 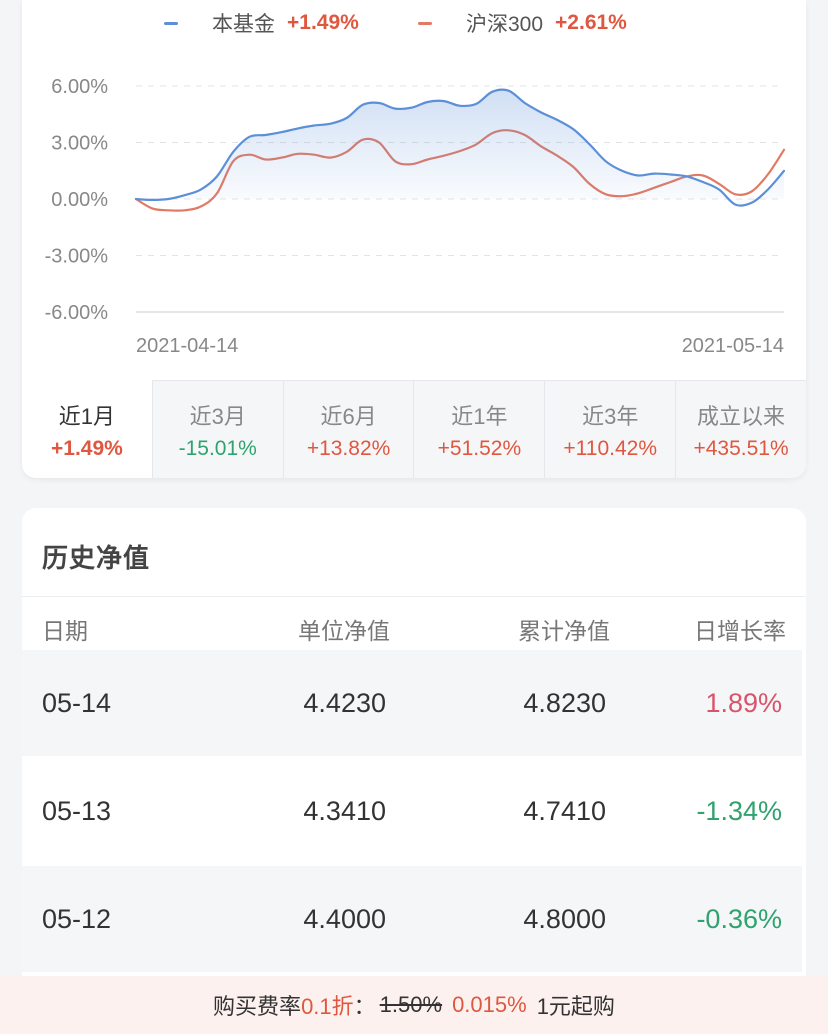 I want to click on tab-label: 近1年, so click(x=479, y=416).